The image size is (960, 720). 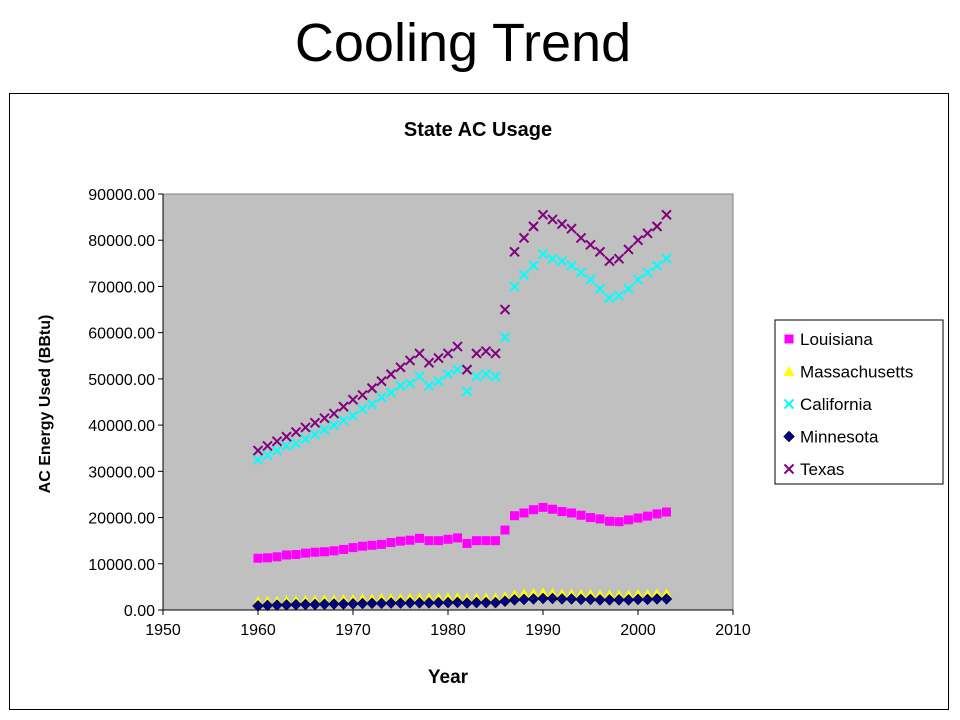 What do you see at coordinates (121, 519) in the screenshot?
I see `y-tick-label: 20000.00` at bounding box center [121, 519].